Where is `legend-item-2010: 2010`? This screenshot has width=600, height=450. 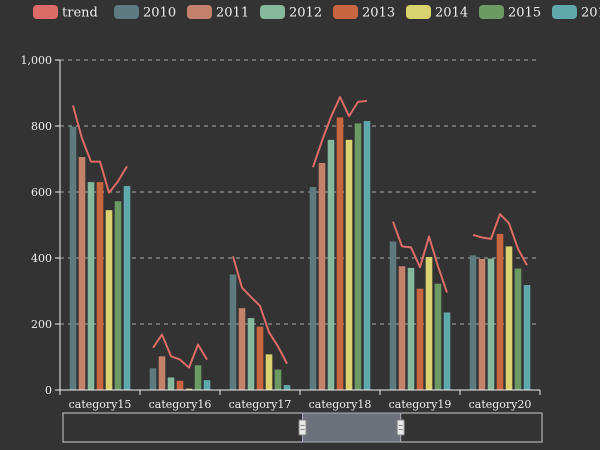 legend-item-2010: 2010 is located at coordinates (145, 13).